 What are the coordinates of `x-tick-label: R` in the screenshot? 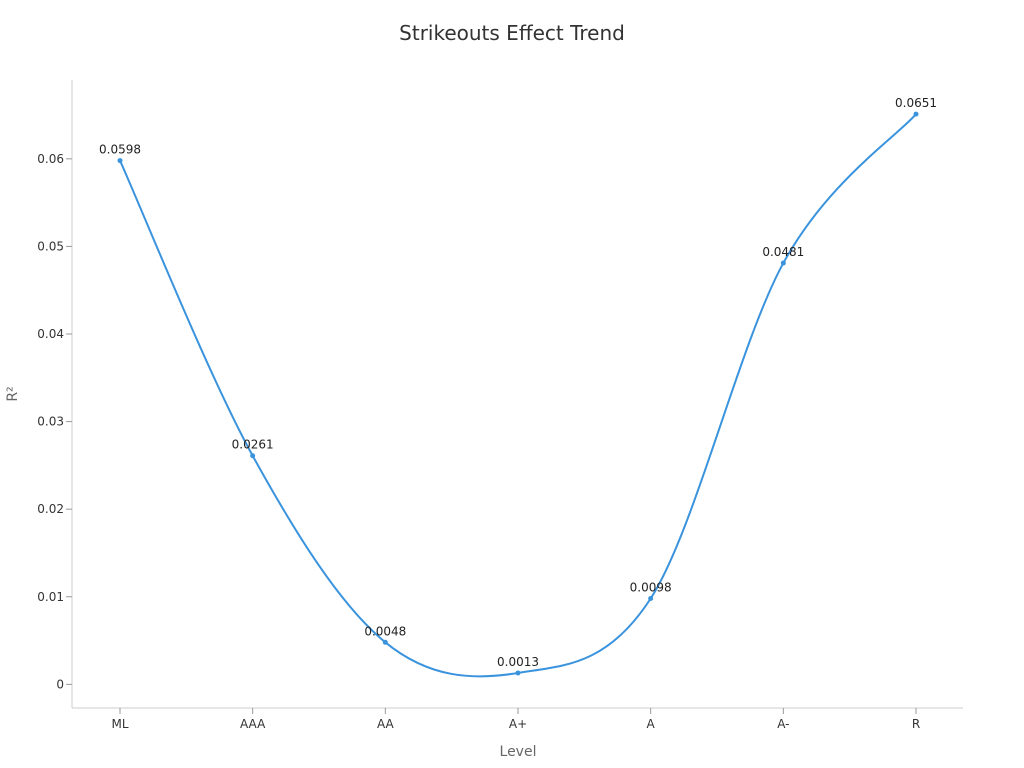 It's located at (916, 724).